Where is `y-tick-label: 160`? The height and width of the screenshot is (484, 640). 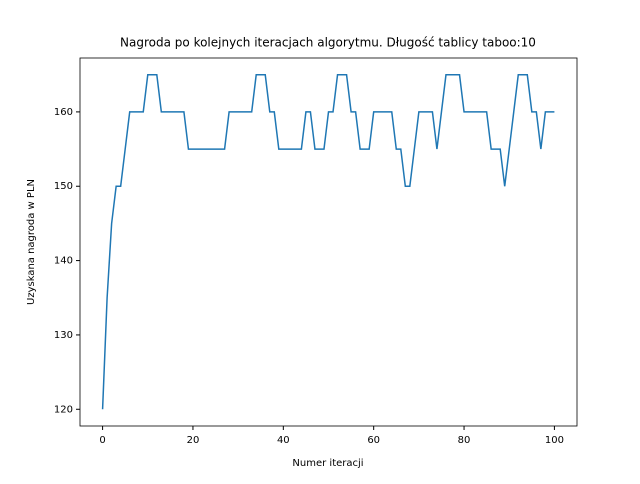 y-tick-label: 160 is located at coordinates (63, 112).